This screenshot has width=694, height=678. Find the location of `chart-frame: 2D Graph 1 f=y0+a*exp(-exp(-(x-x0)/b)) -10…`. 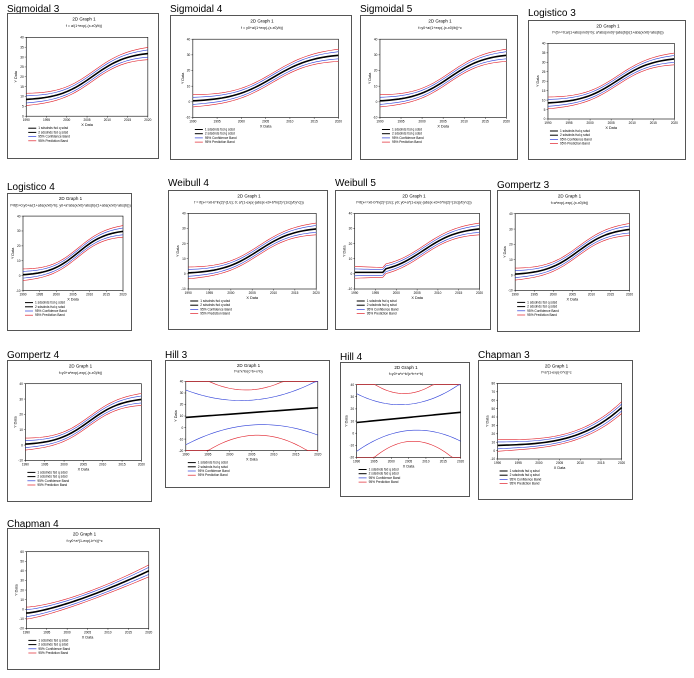

chart-frame: 2D Graph 1 f=y0+a*exp(-exp(-(x-x0)/b)) -10… is located at coordinates (79, 431).